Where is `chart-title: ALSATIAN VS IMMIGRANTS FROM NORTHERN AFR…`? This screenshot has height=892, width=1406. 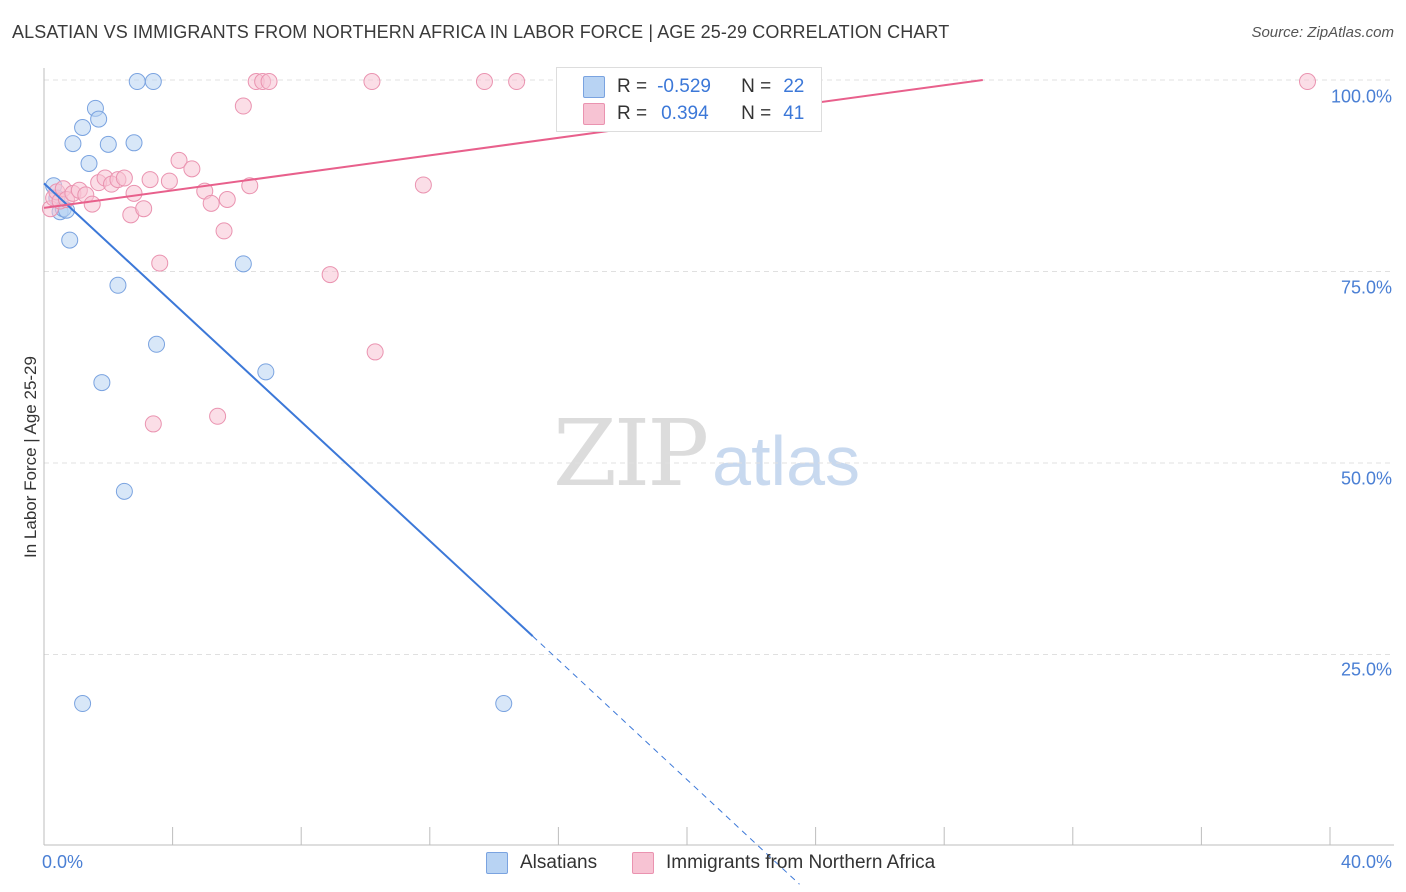
chart-title: ALSATIAN VS IMMIGRANTS FROM NORTHERN AFR… is located at coordinates (481, 32).